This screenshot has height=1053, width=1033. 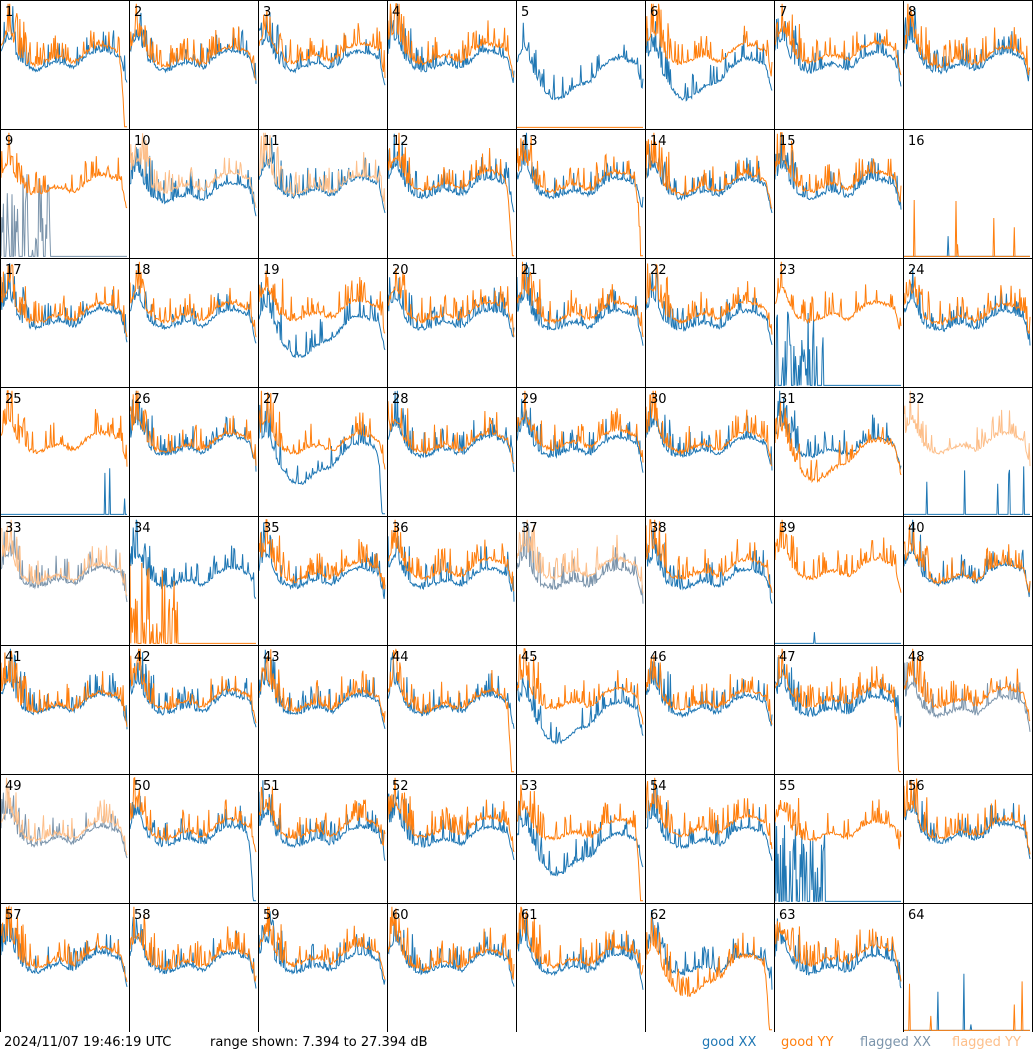 What do you see at coordinates (709, 690) in the screenshot?
I see `panel-46-yy-line` at bounding box center [709, 690].